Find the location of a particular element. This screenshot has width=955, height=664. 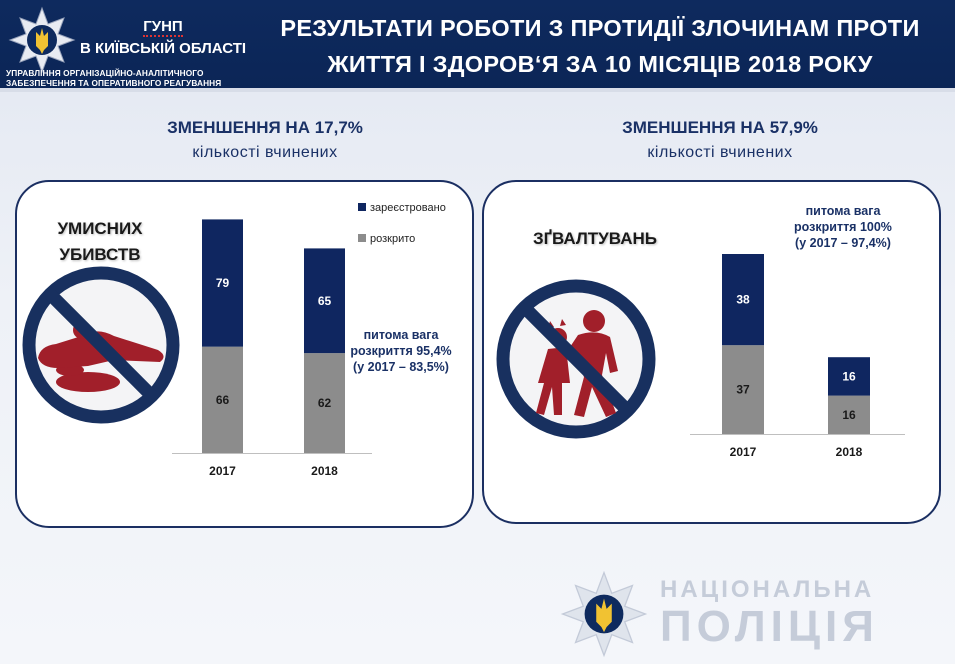

chart1-label-registered-2017: 79 is located at coordinates (223, 283).